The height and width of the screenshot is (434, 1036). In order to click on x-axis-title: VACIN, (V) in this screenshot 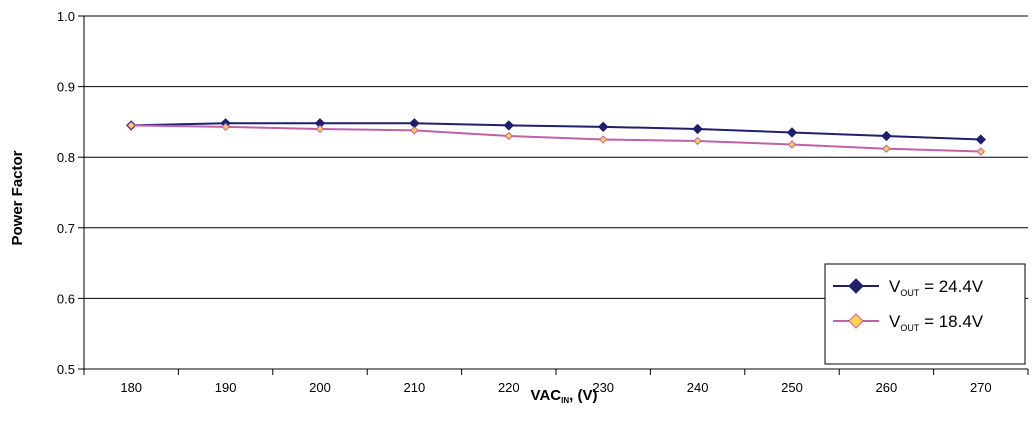, I will do `click(564, 396)`.